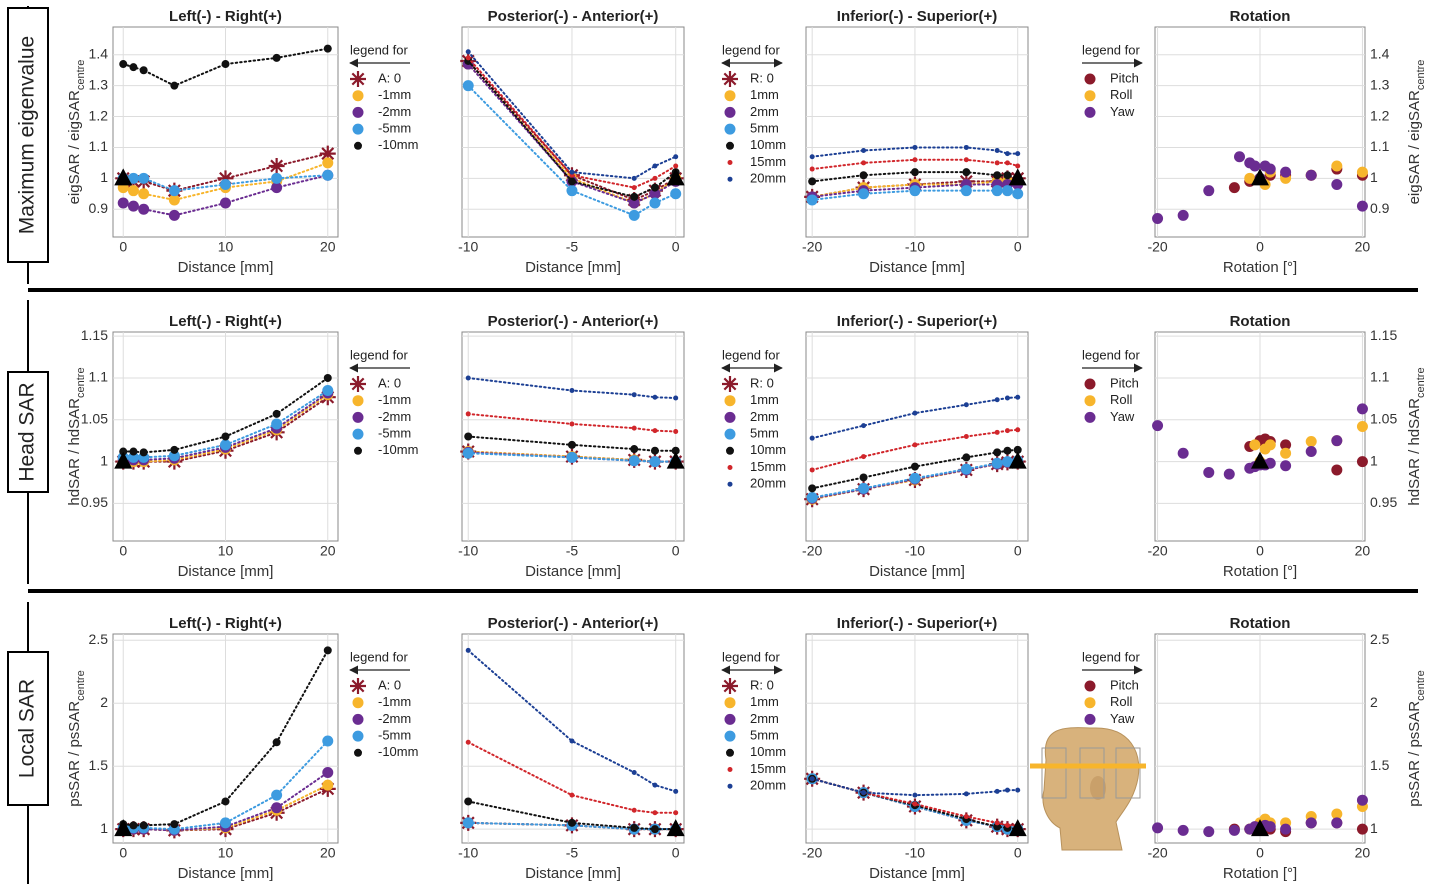 The image size is (1438, 888). Describe the element at coordinates (1416, 132) in the screenshot. I see `y-axis-label: eigSAR / eigSARcentre` at that location.